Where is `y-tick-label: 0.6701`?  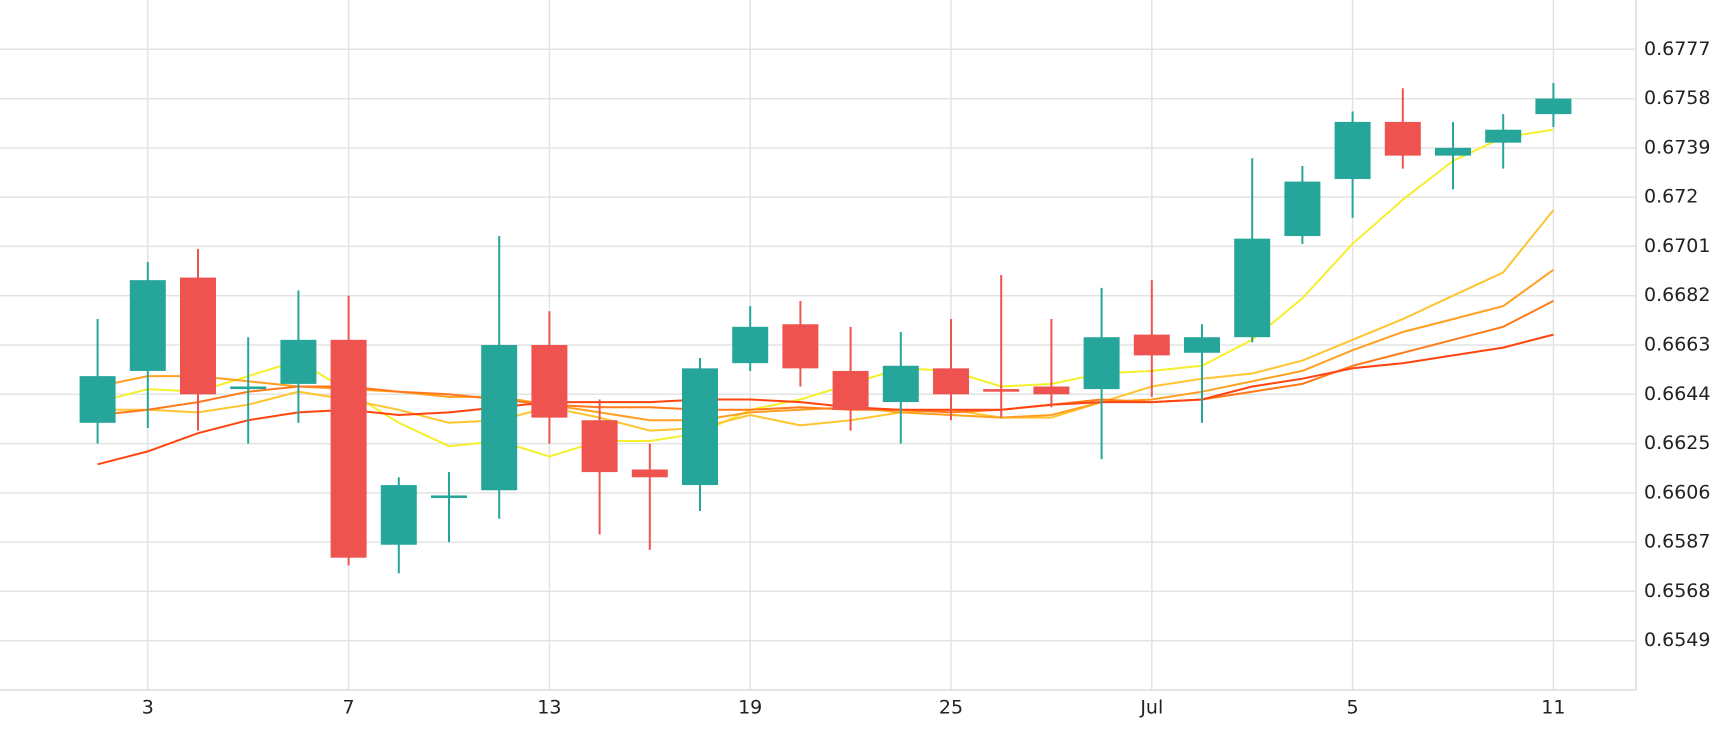 y-tick-label: 0.6701 is located at coordinates (1677, 246).